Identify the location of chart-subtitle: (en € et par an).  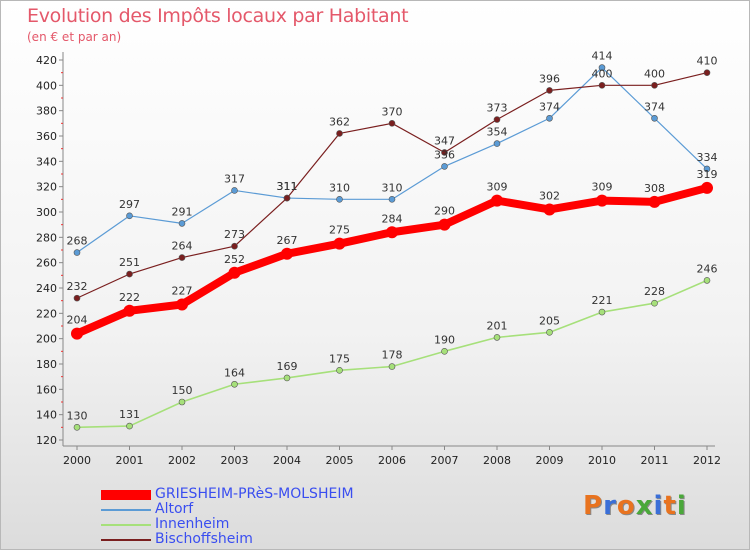
(74, 37).